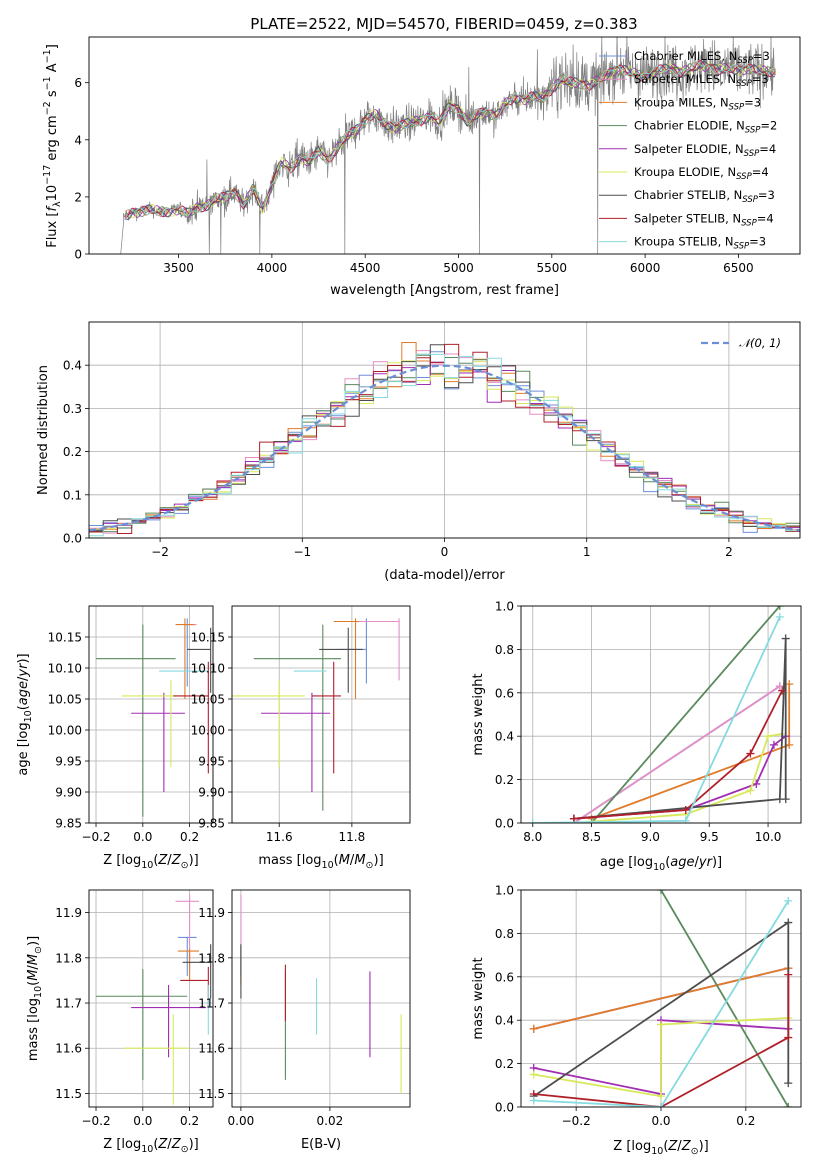  I want to click on weight_vs_Z-xlabel: Z [log10(Z/Z⊙)], so click(660, 1148).